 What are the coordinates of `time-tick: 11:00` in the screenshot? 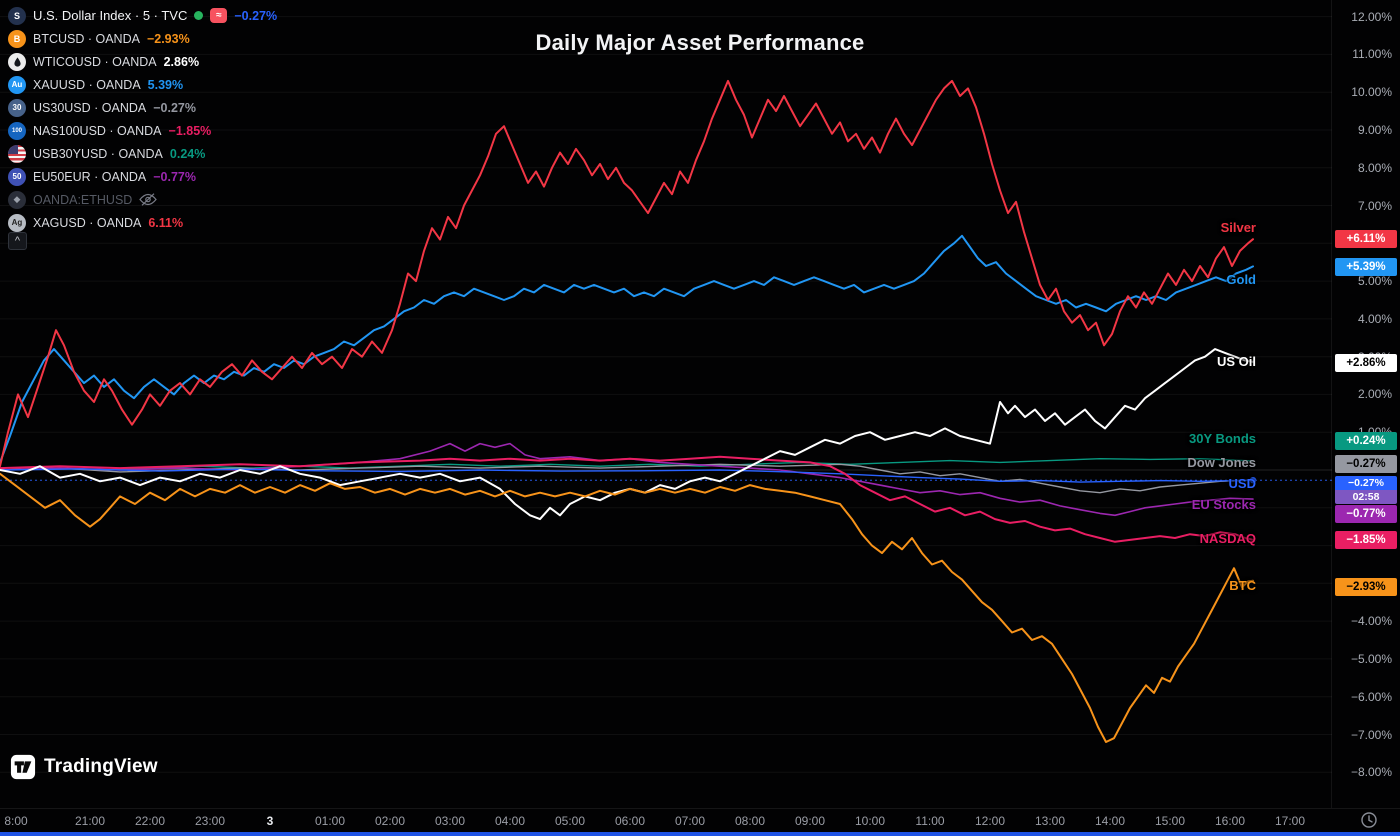 It's located at (930, 821).